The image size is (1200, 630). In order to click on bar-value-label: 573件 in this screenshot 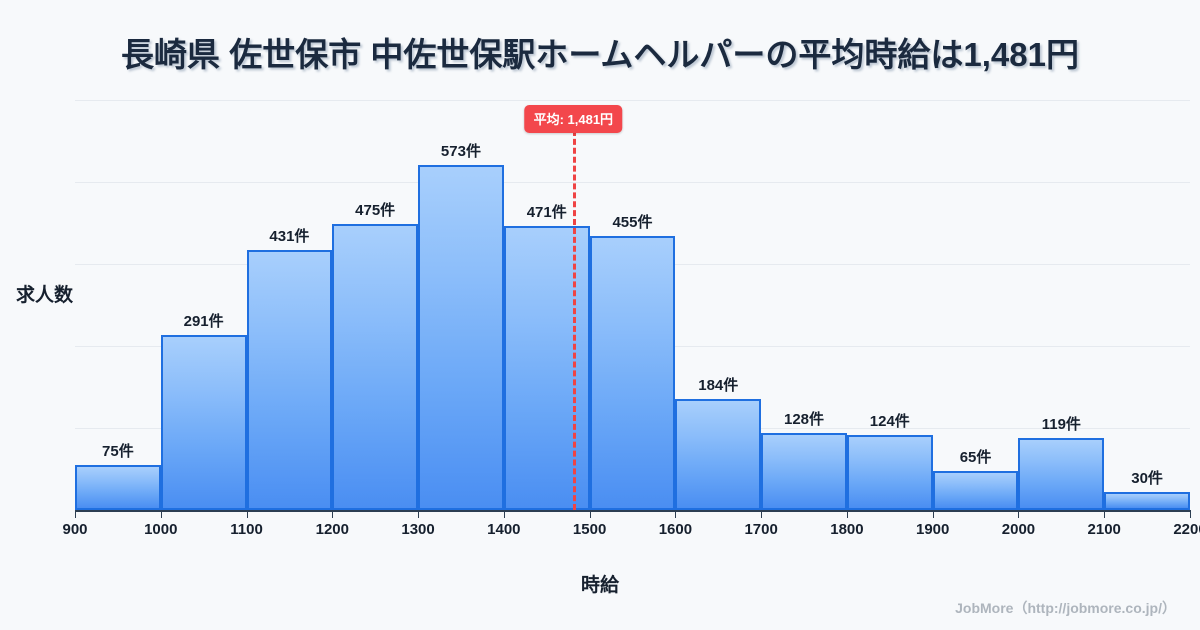, I will do `click(460, 151)`.